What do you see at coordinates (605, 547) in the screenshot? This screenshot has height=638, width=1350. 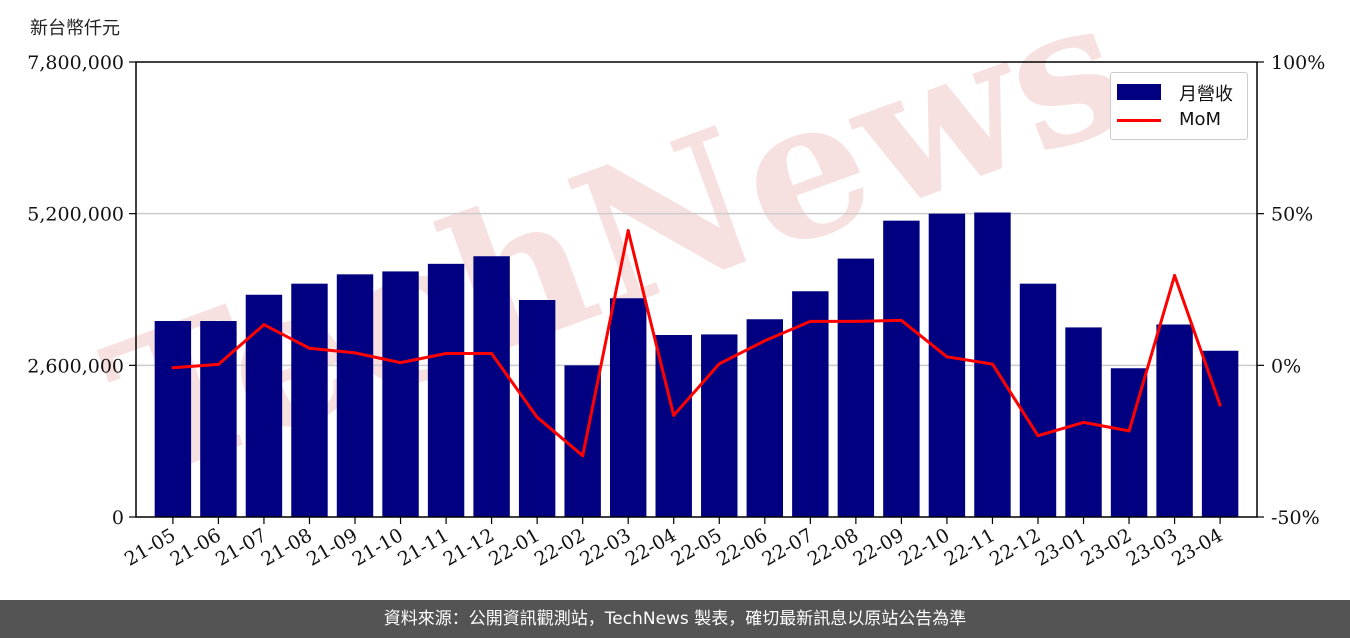 I see `x-tick-label-22-03: 22-03` at bounding box center [605, 547].